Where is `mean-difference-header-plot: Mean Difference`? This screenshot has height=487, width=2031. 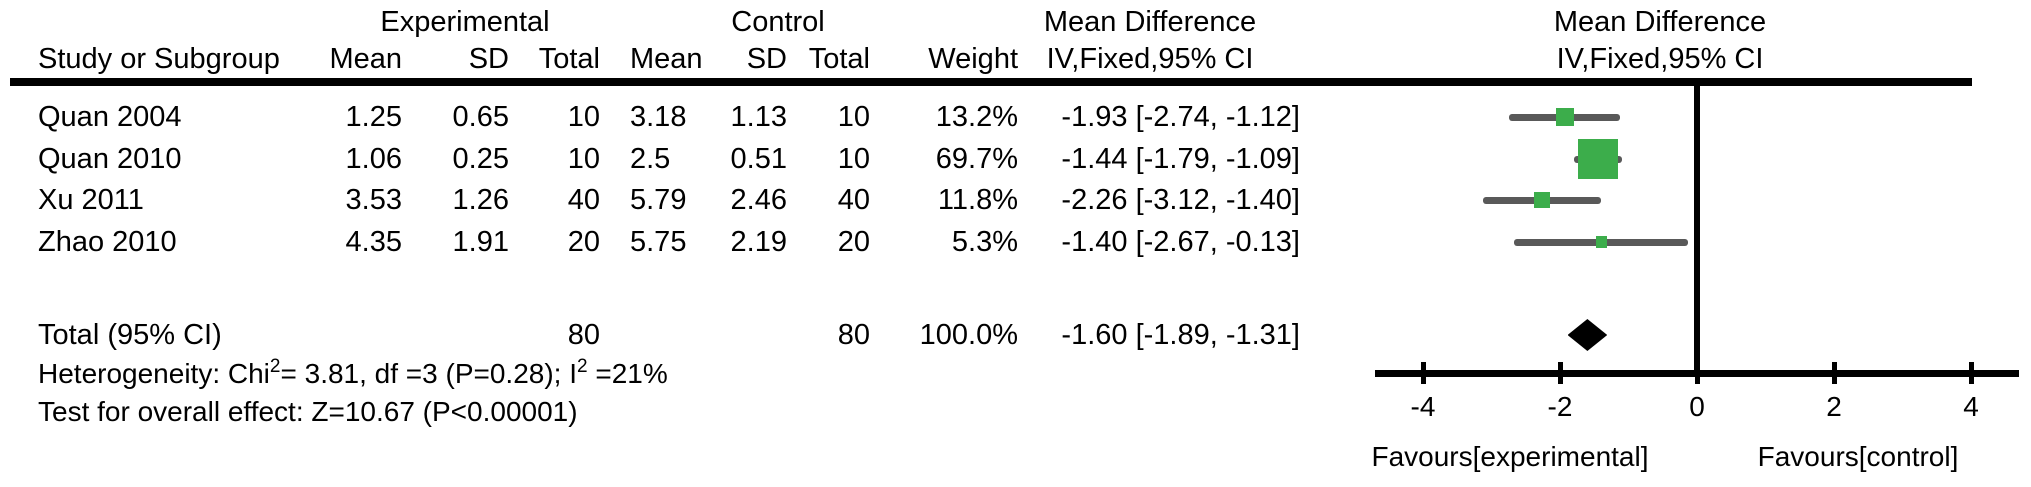 mean-difference-header-plot: Mean Difference is located at coordinates (1660, 22).